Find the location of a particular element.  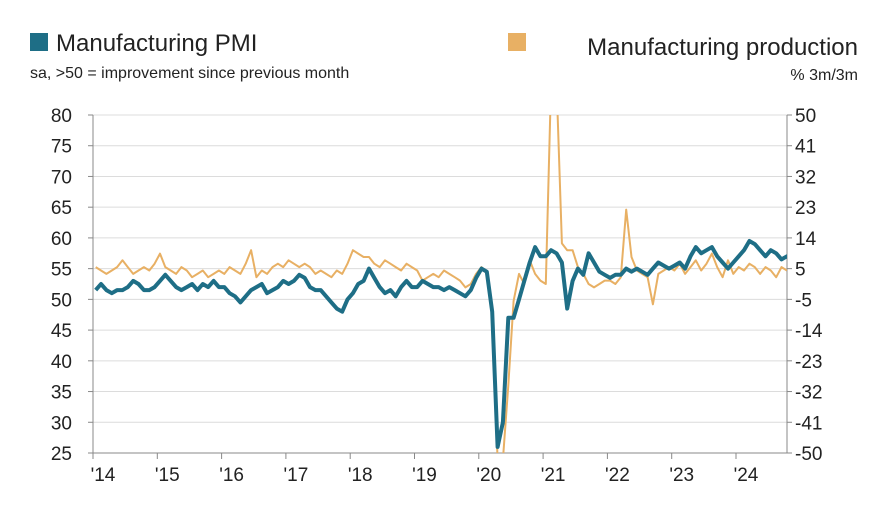

right-tick-label: 32 is located at coordinates (805, 177).